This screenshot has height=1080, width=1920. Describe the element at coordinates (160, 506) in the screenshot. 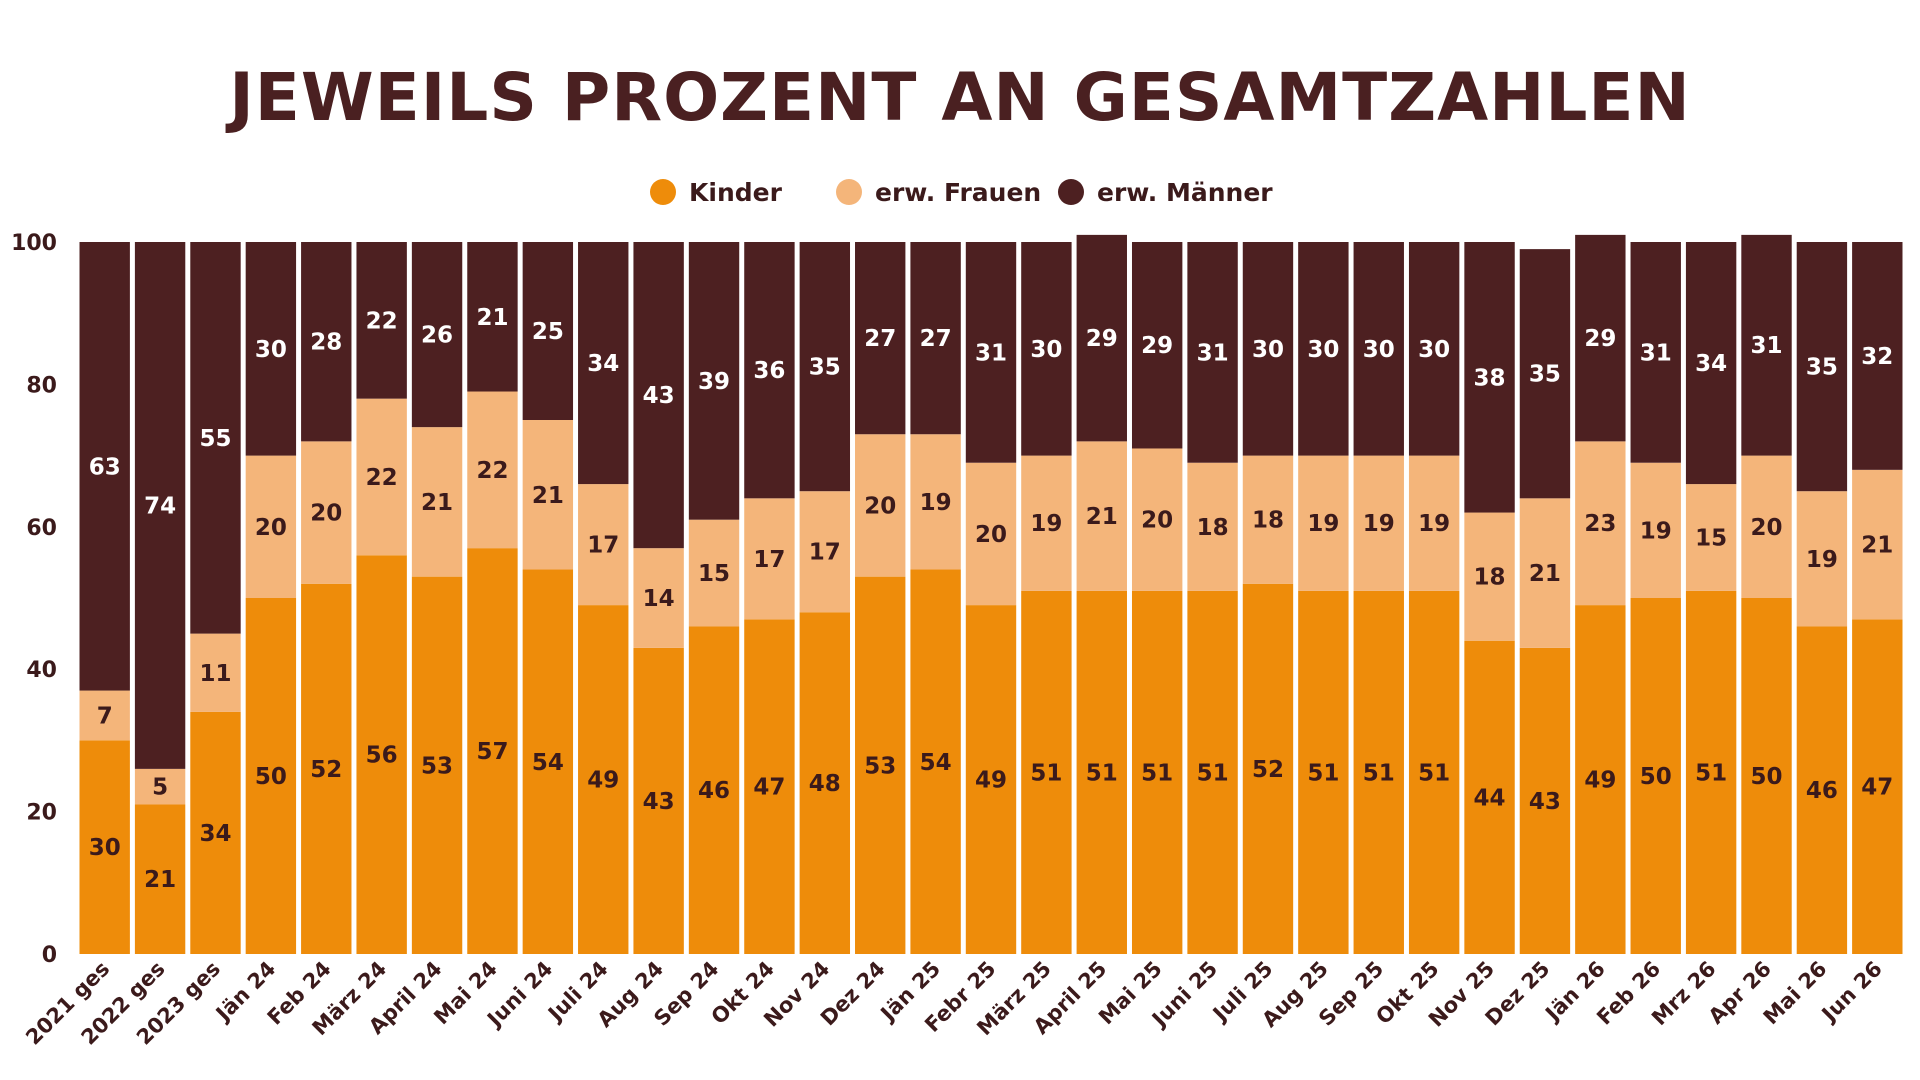

I see `data-label: 74` at that location.